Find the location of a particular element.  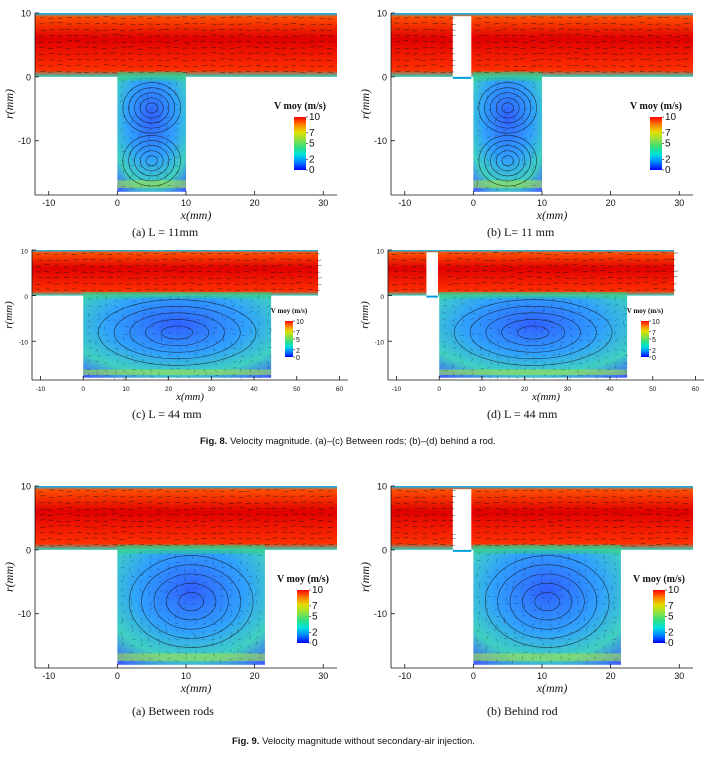

fig9-caption-label: Fig. 9. is located at coordinates (246, 741).